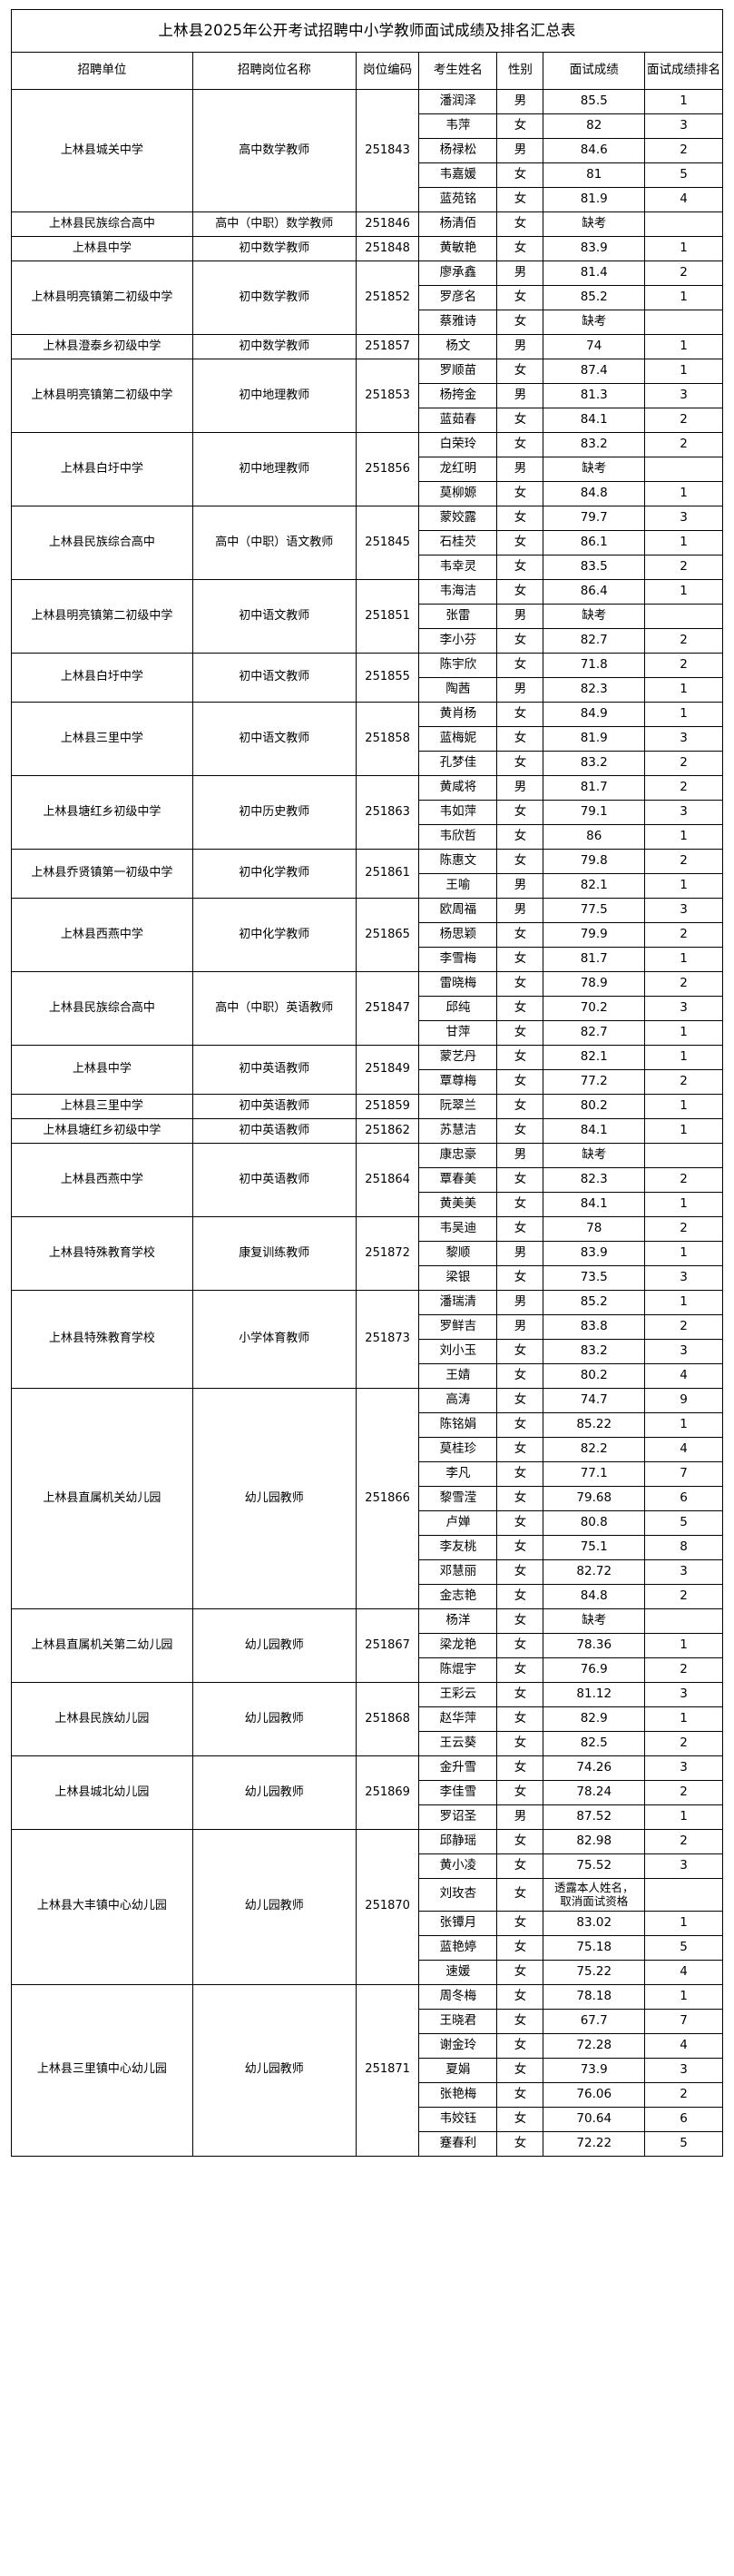  I want to click on table-row: 上林县塘红乡初级中学 初中历史教师 251863 黄咸将男 81.7 2, so click(367, 812).